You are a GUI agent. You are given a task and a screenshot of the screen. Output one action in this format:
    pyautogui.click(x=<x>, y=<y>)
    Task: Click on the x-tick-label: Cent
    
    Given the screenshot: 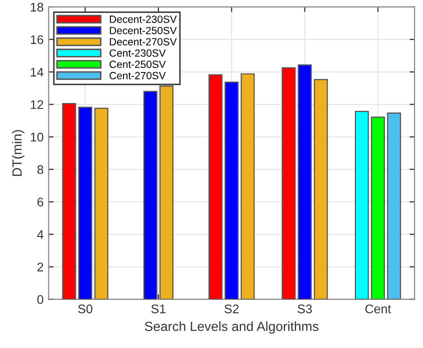 What is the action you would take?
    pyautogui.click(x=378, y=309)
    